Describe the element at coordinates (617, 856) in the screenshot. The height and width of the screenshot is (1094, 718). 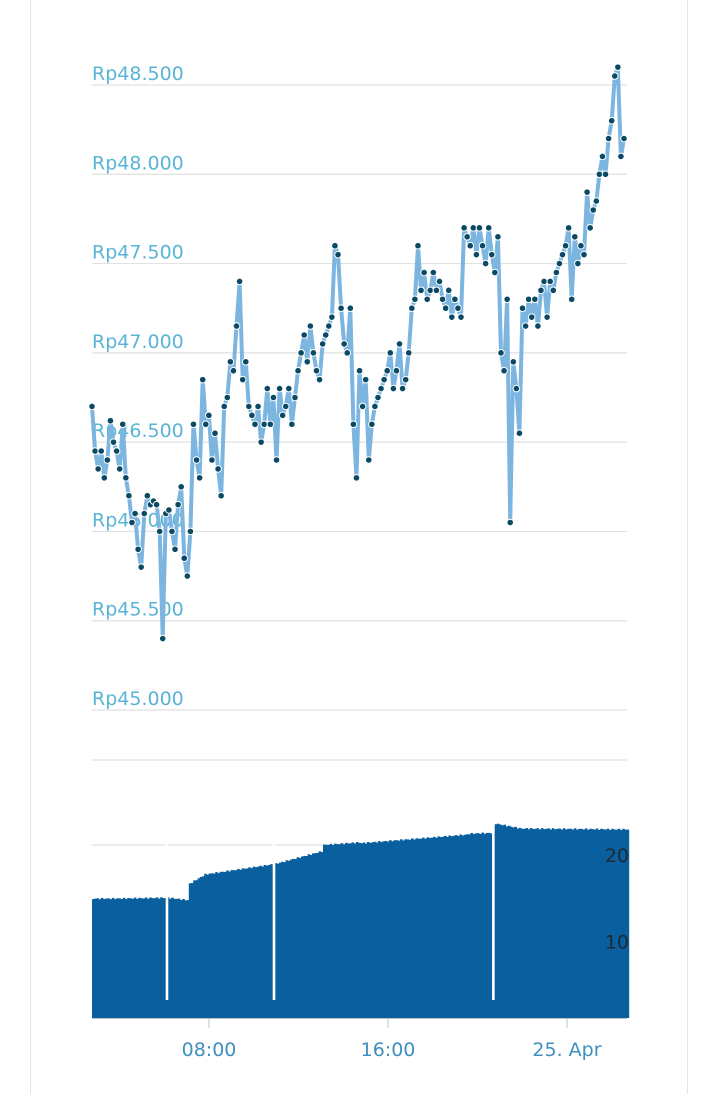
I see `volume-tick-label: 20` at that location.